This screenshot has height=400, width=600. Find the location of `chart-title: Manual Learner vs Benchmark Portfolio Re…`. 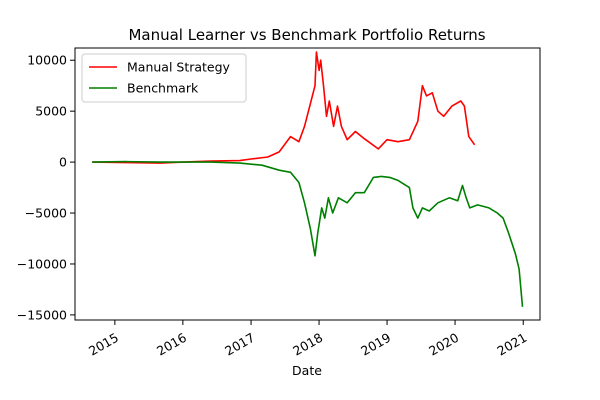

chart-title: Manual Learner vs Benchmark Portfolio Re… is located at coordinates (306, 35).